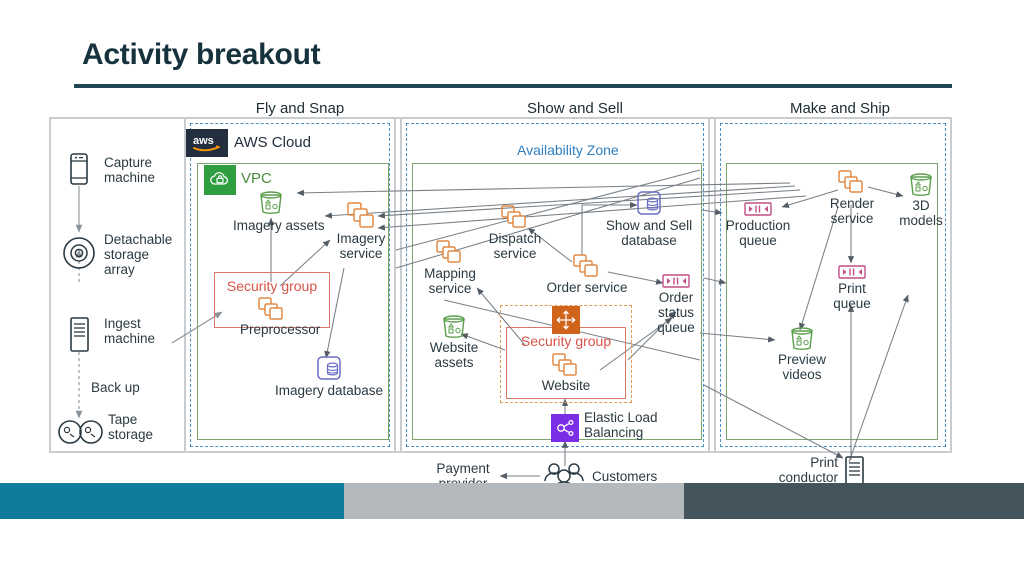 The height and width of the screenshot is (574, 1024). What do you see at coordinates (852, 211) in the screenshot?
I see `node-label: Render service` at bounding box center [852, 211].